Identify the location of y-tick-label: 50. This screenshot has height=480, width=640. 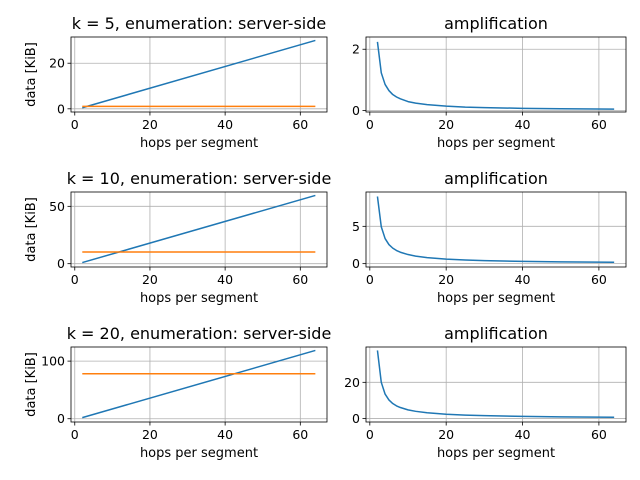
(57, 206).